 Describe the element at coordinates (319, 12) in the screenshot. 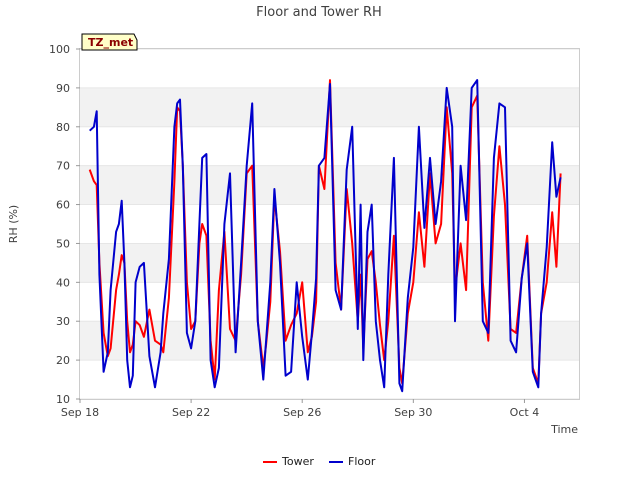

I see `chart-title: Floor and Tower RH` at that location.